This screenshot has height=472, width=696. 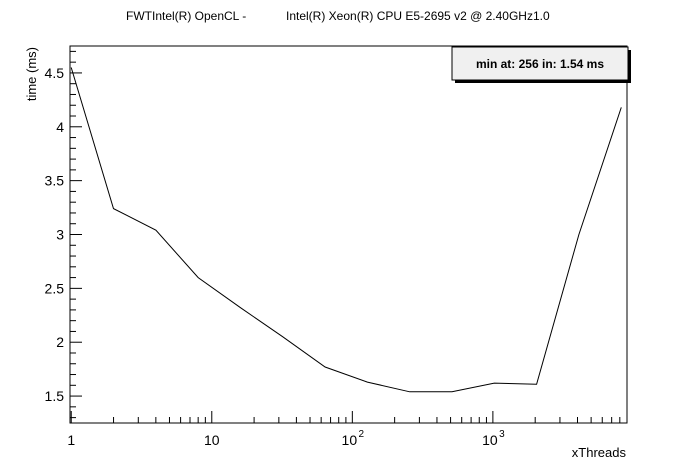 I want to click on y-tick-label: 4.5, so click(x=55, y=73).